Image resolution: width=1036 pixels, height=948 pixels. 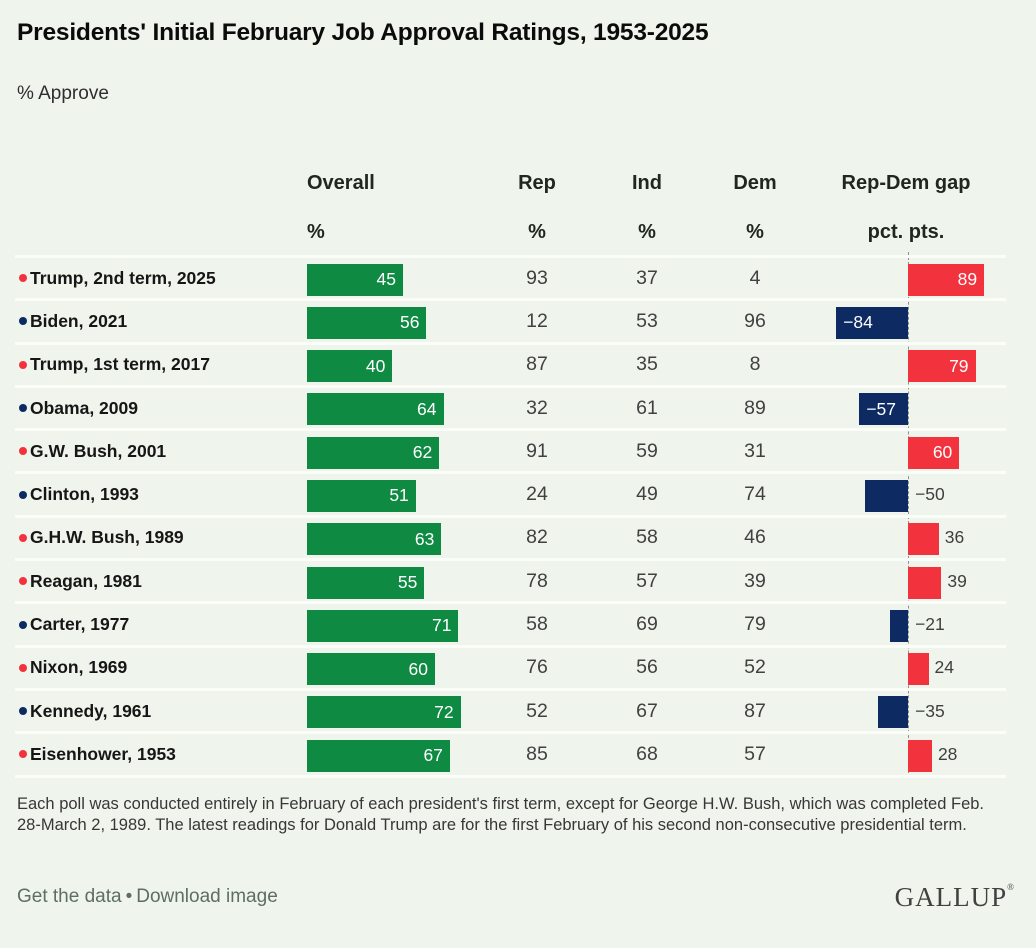 I want to click on table-row: Eisenhower, 1953 67 85 68 57 28, so click(x=510, y=752).